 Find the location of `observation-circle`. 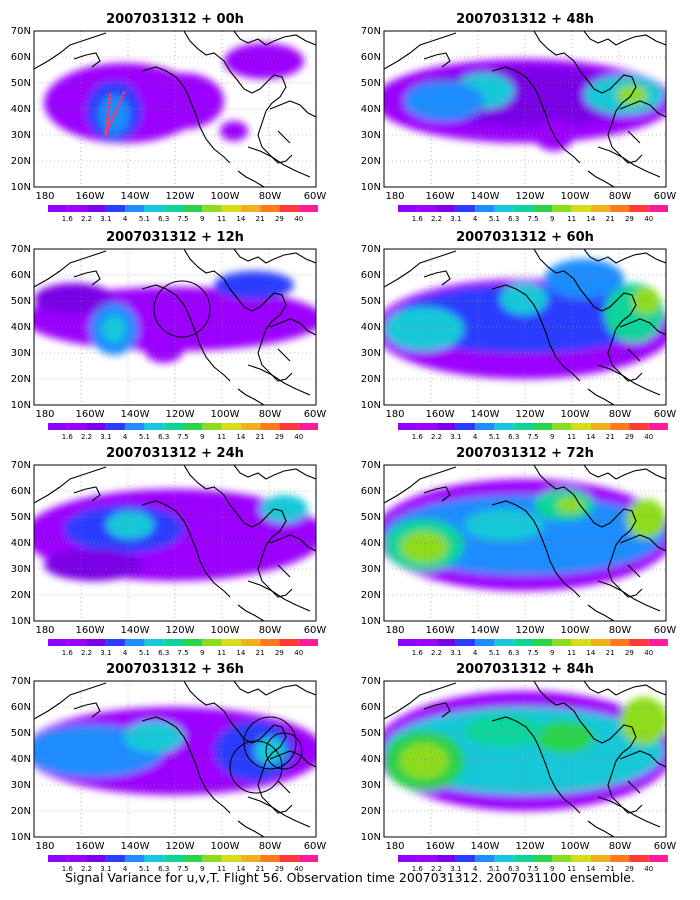

observation-circle is located at coordinates (256, 767).